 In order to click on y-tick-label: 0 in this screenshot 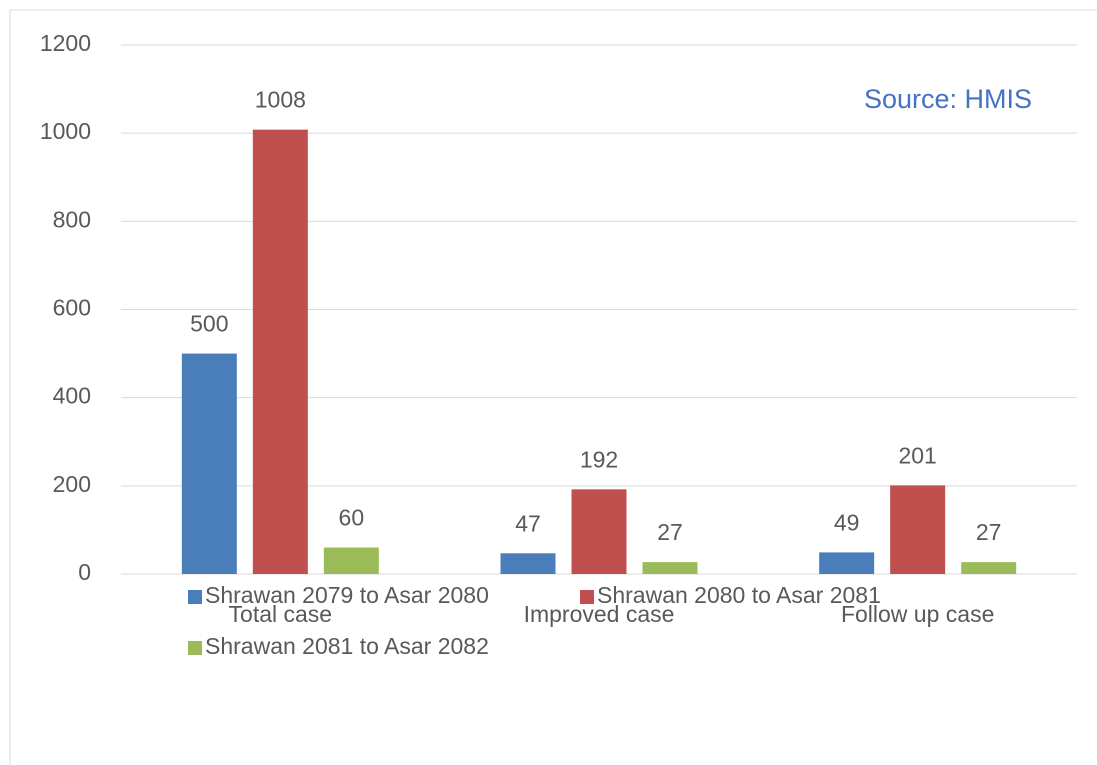, I will do `click(84, 572)`.